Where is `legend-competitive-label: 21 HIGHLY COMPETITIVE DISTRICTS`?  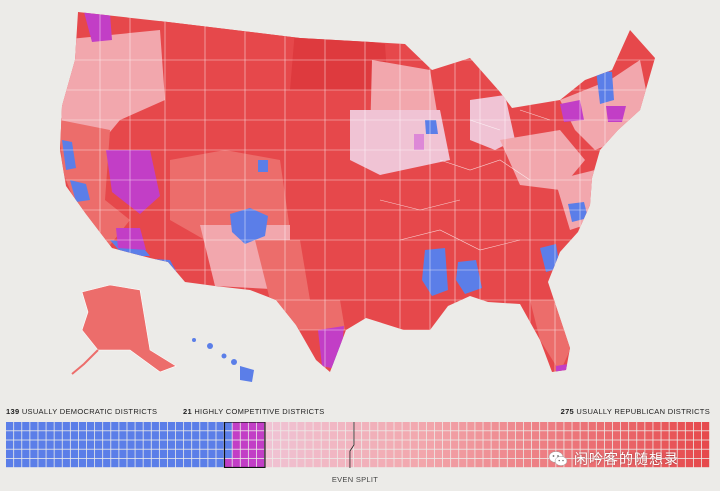
legend-competitive-label: 21 HIGHLY COMPETITIVE DISTRICTS is located at coordinates (254, 411).